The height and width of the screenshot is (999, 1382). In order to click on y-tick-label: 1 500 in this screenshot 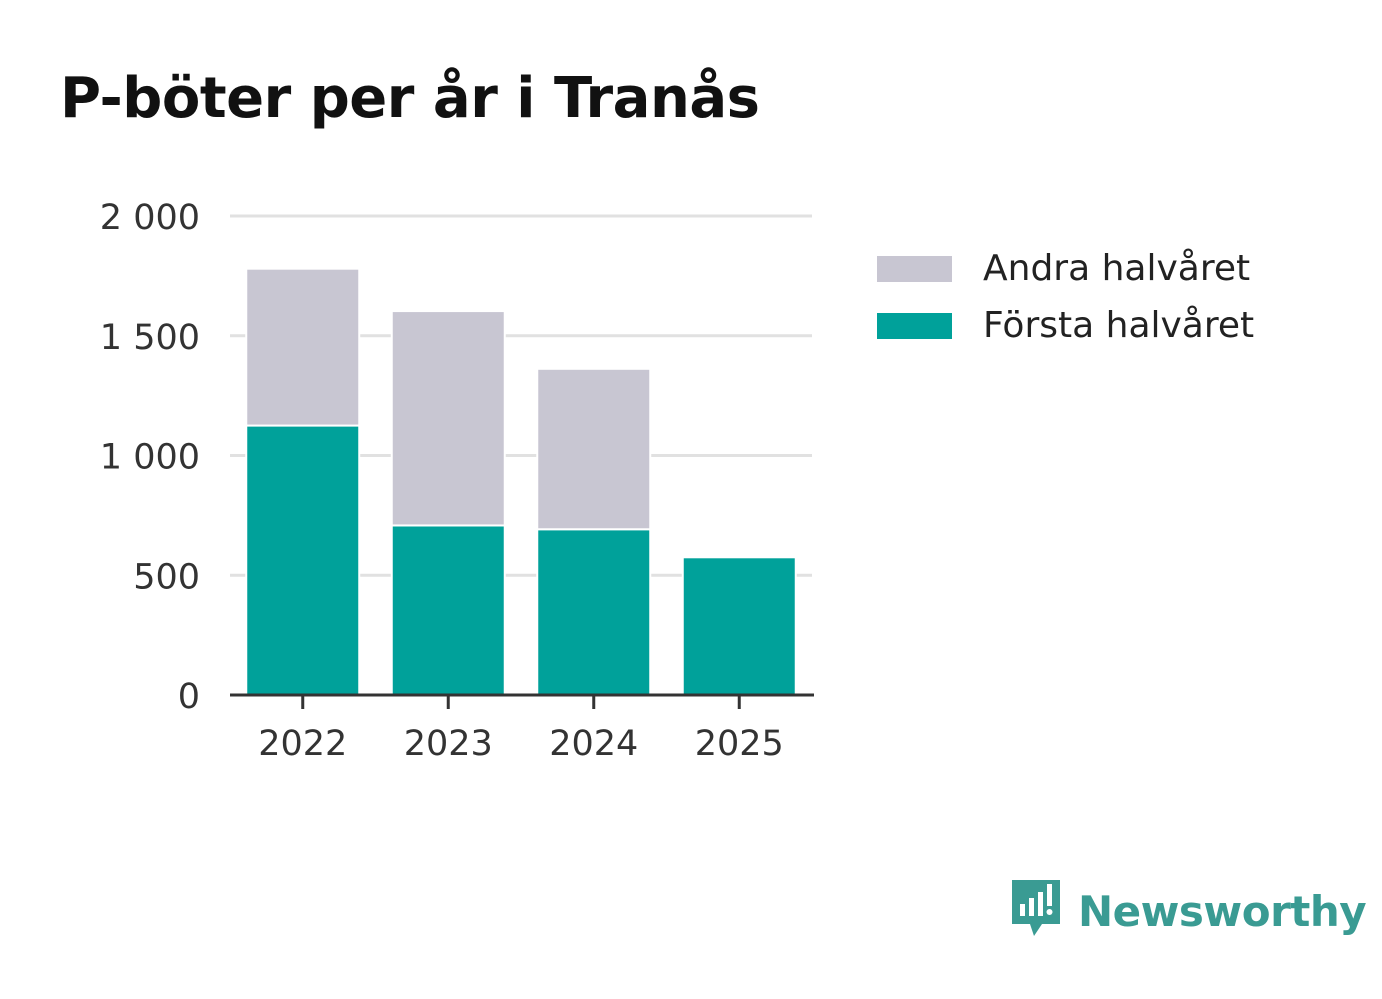, I will do `click(150, 338)`.